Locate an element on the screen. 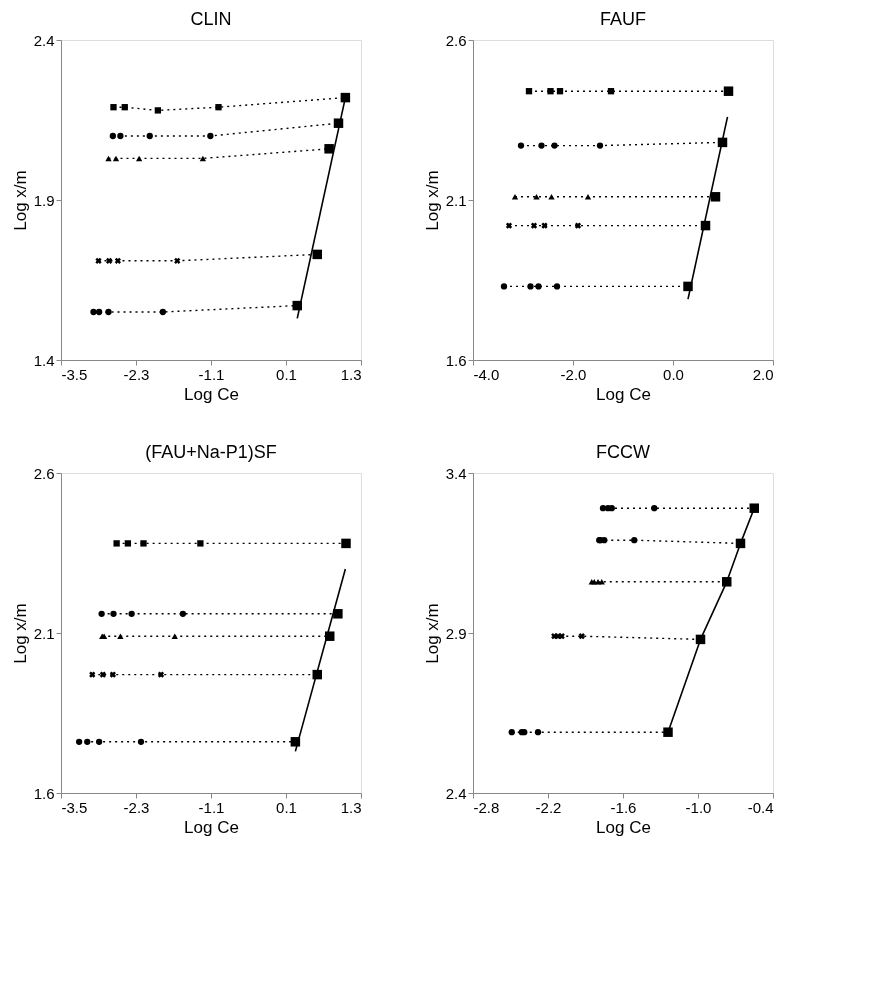  x-tick-label: -0.4 is located at coordinates (760, 807).